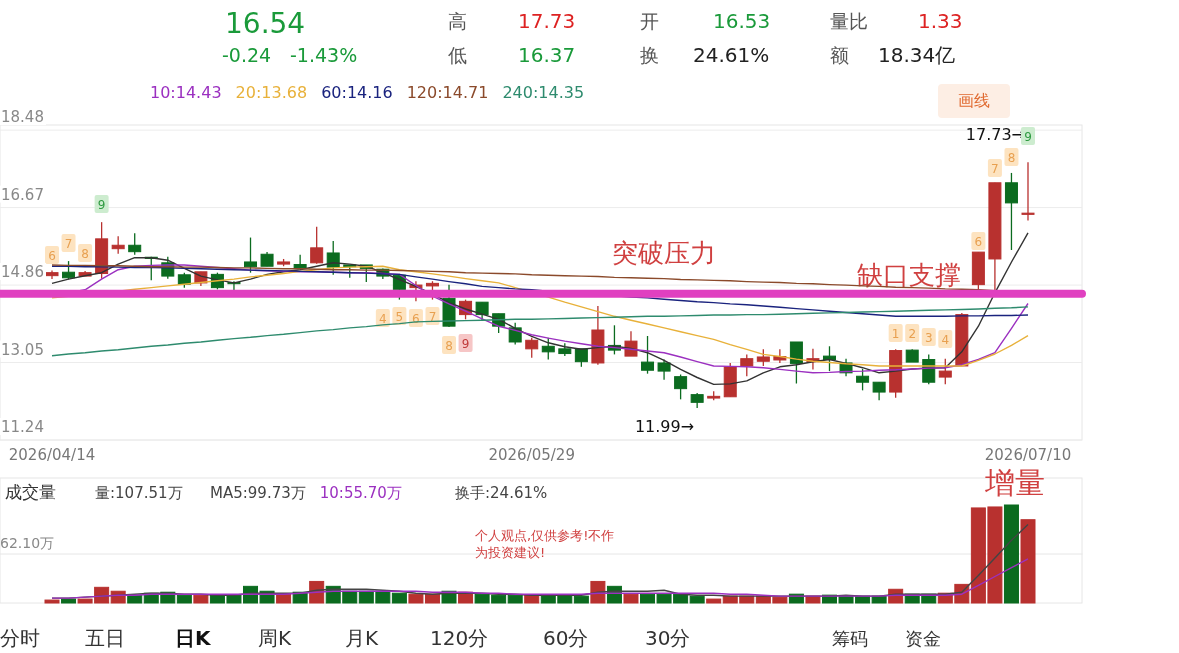 The image size is (1179, 653). What do you see at coordinates (357, 92) in the screenshot?
I see `text: 60:14.16` at bounding box center [357, 92].